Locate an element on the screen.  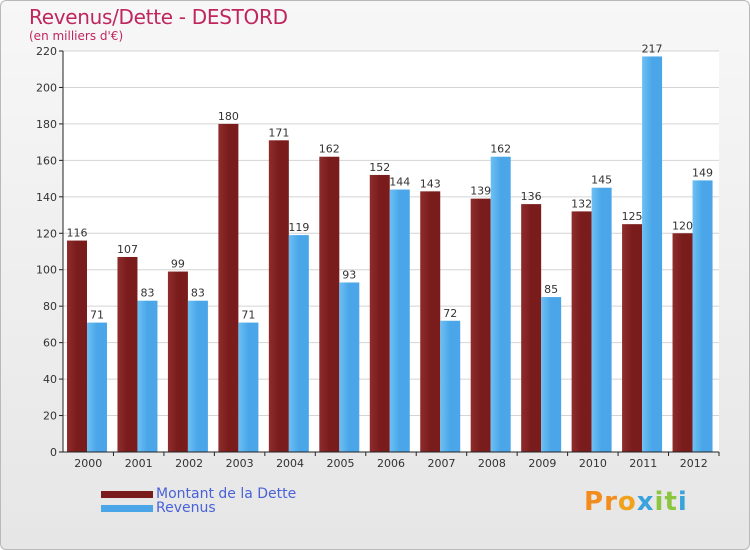
y-tick-label: 40 is located at coordinates (50, 379).